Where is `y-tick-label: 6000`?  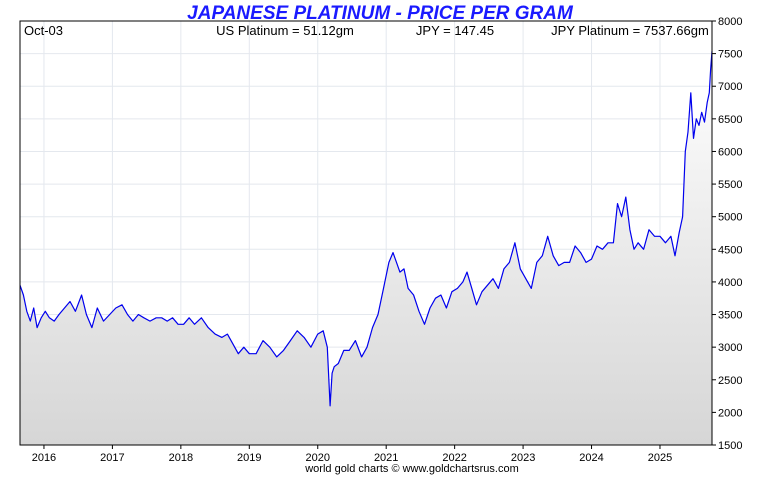 y-tick-label: 6000 is located at coordinates (730, 152).